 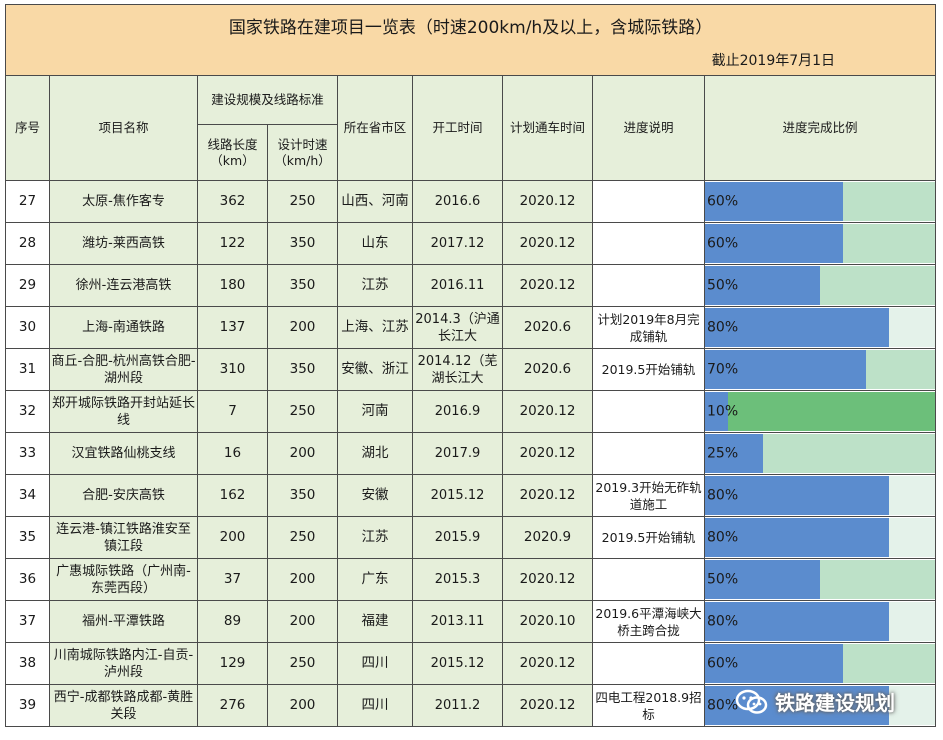 I want to click on province: 安徽, so click(x=375, y=495).